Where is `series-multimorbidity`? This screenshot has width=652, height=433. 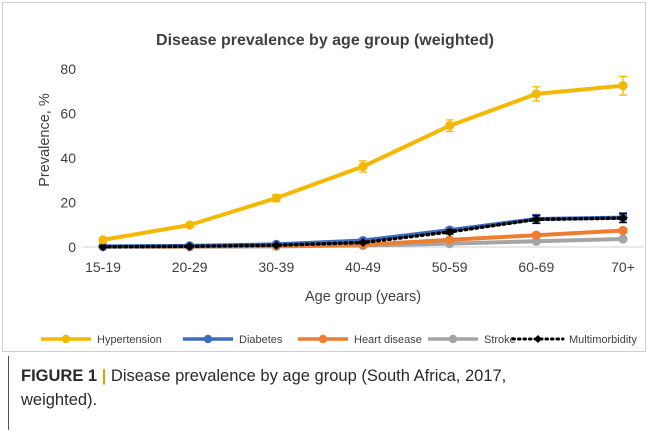
series-multimorbidity is located at coordinates (363, 232).